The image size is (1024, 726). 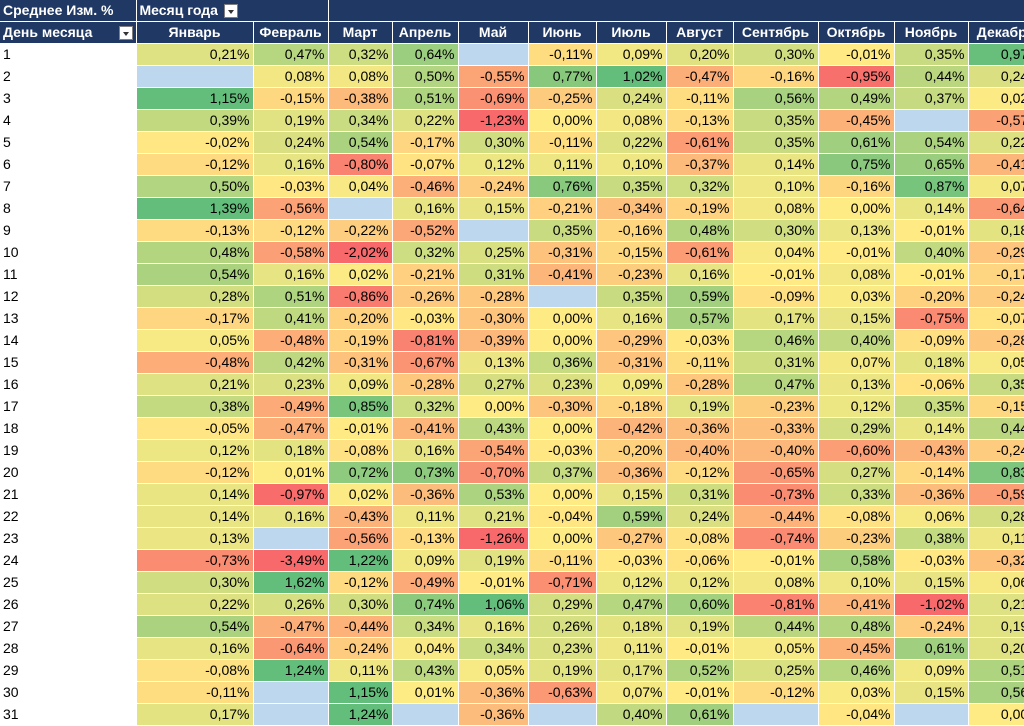 I want to click on row-label-day: 17, so click(x=68, y=406).